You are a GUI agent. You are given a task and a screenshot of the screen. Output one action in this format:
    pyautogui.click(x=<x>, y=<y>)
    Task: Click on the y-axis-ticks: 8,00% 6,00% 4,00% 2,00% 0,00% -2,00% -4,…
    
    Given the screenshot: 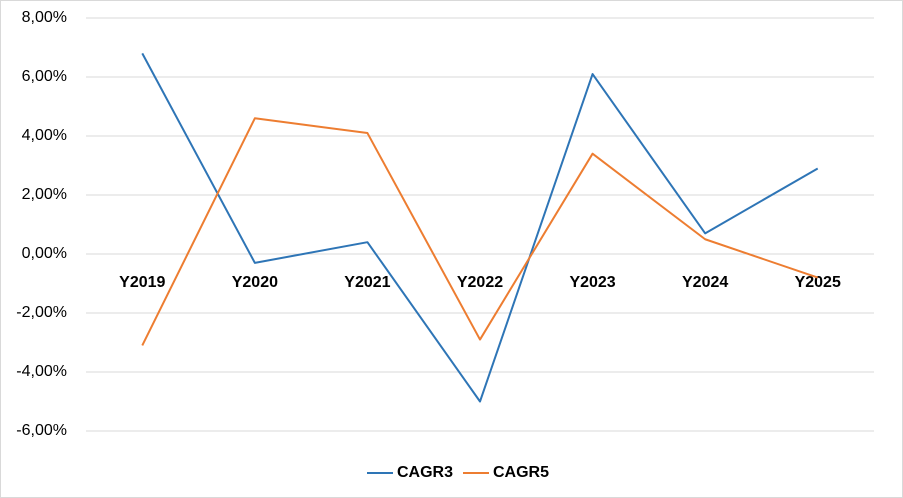 What is the action you would take?
    pyautogui.click(x=41, y=224)
    